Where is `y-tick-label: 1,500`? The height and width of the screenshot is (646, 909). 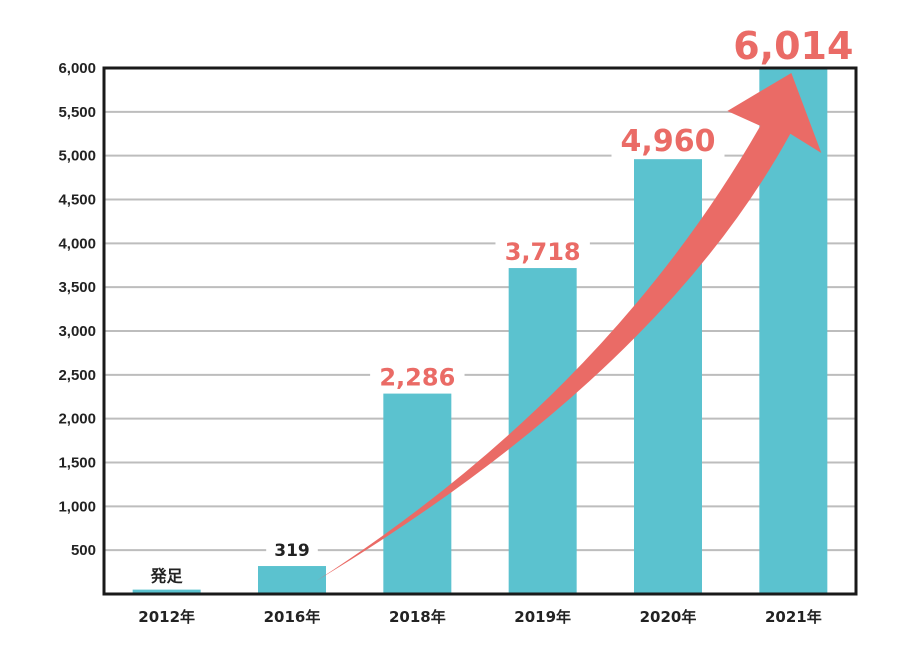
y-tick-label: 1,500 is located at coordinates (77, 463).